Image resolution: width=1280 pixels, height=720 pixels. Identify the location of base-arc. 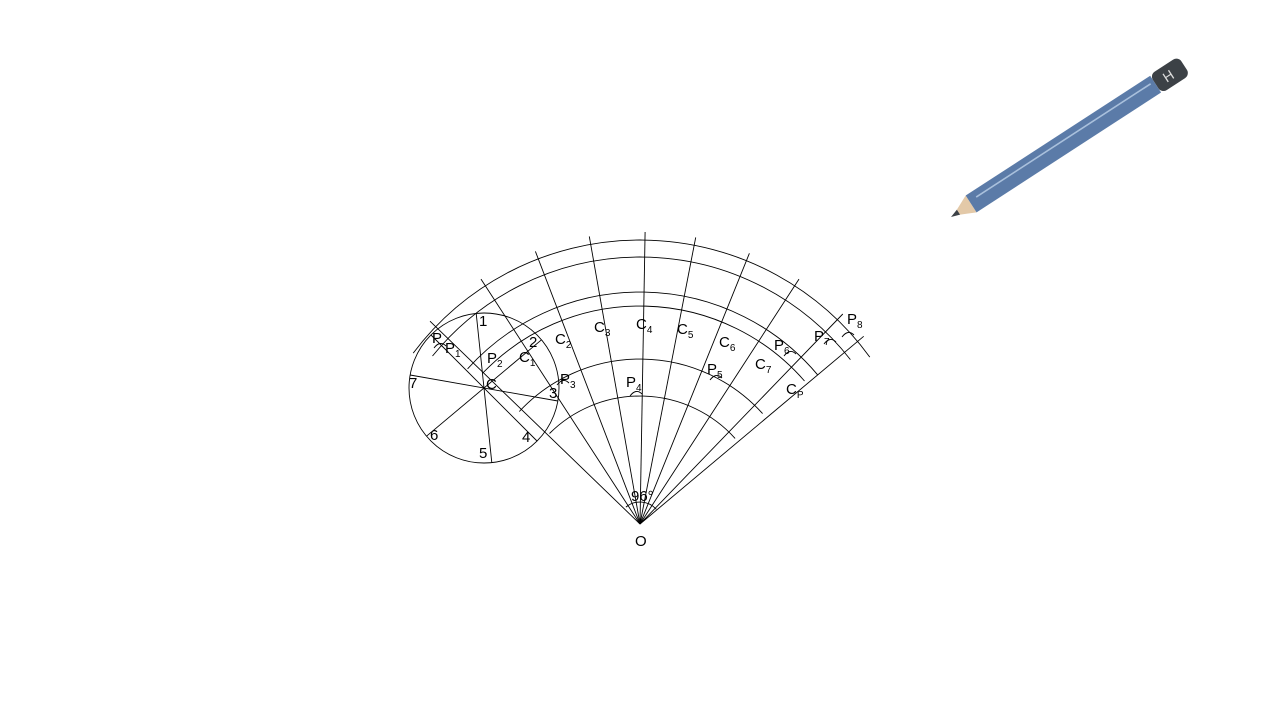
(642, 417).